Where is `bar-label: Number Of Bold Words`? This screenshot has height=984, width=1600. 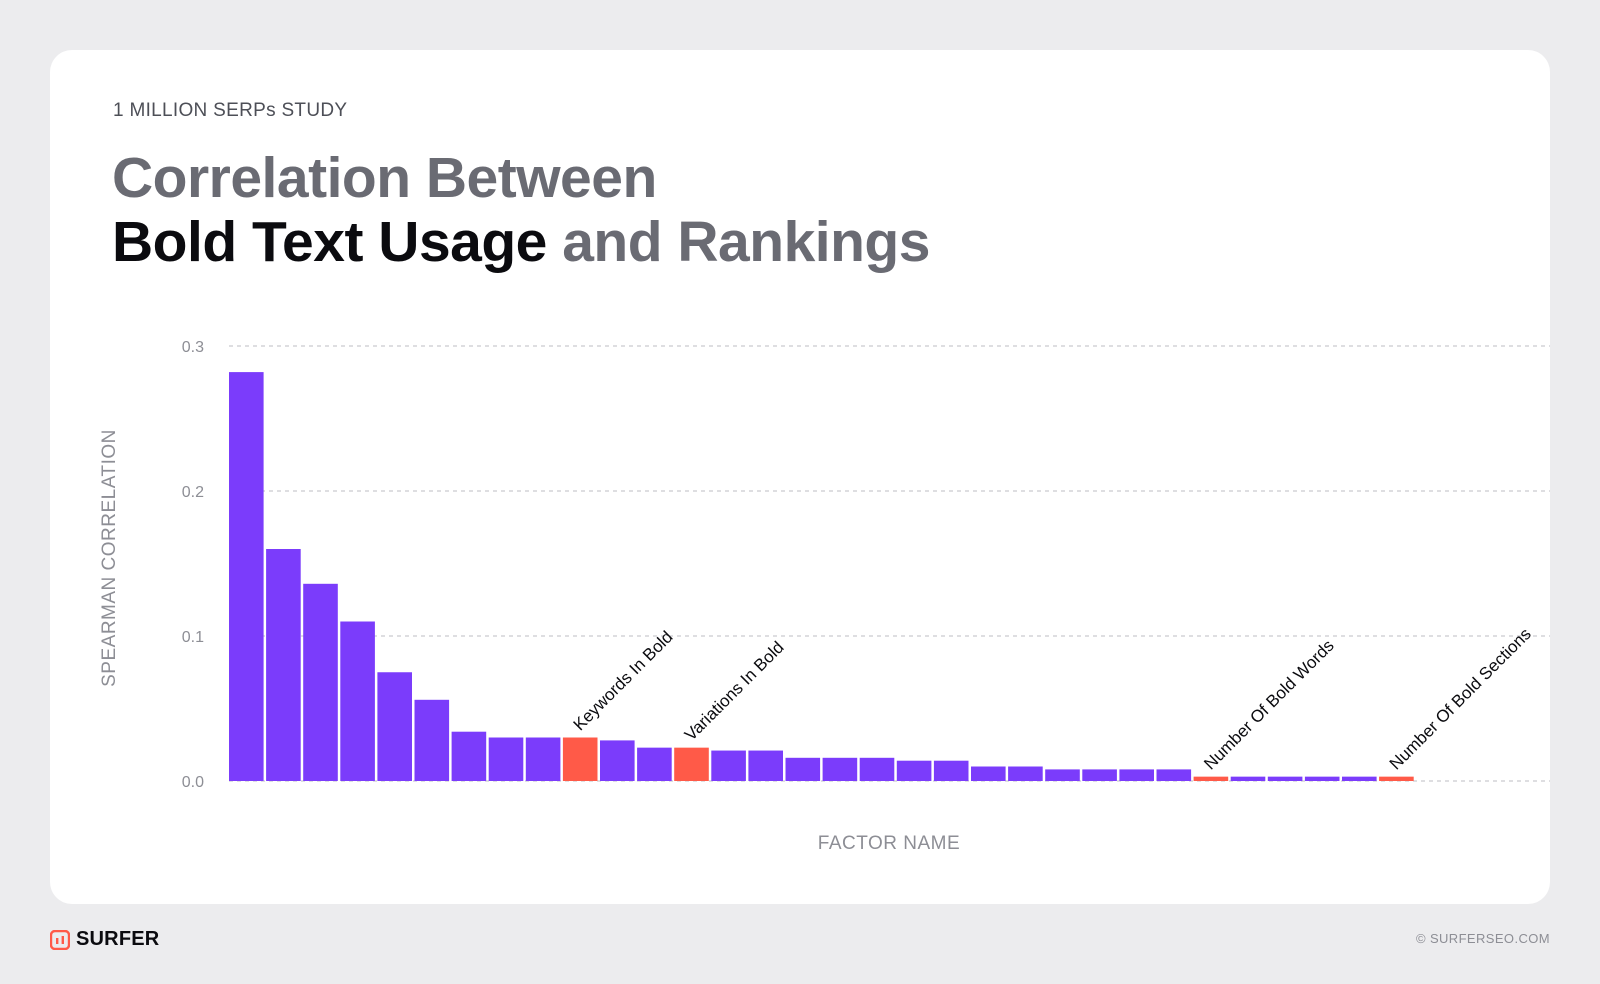 bar-label: Number Of Bold Words is located at coordinates (1268, 704).